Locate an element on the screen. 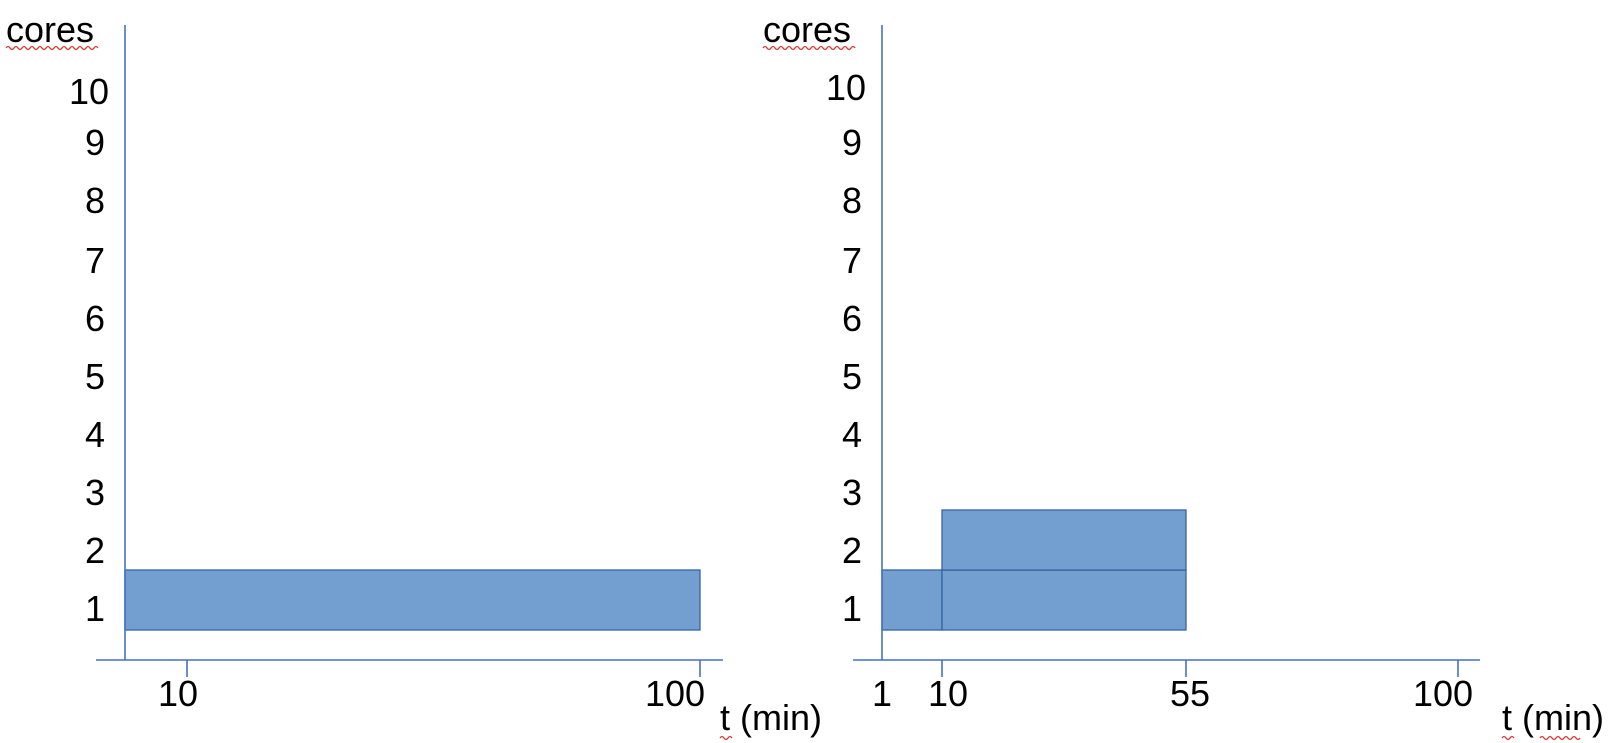  left-x-axis-label-spellcheck is located at coordinates (726, 738).